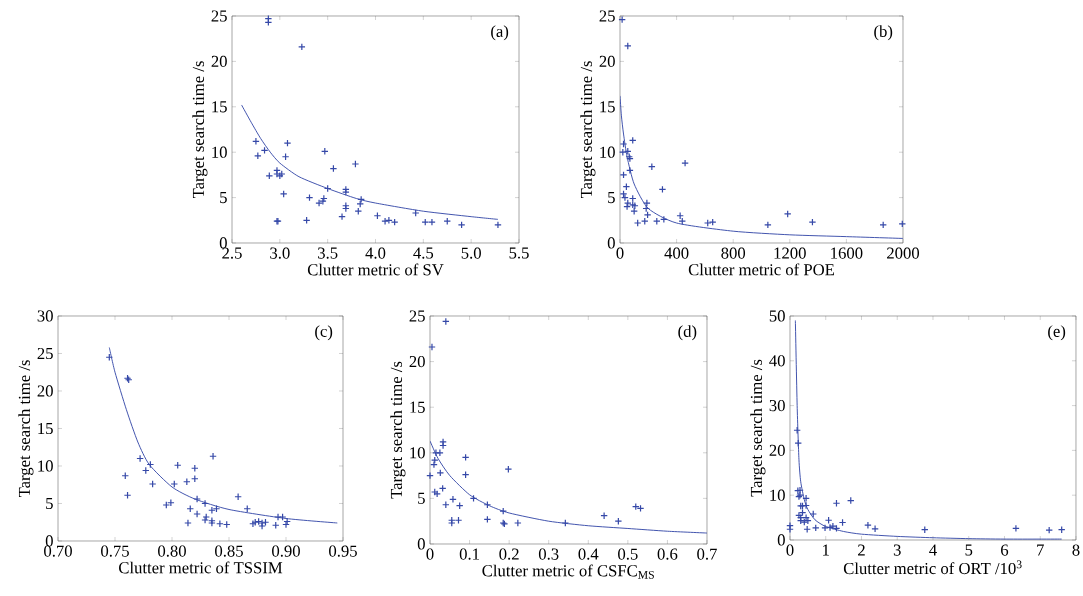 The width and height of the screenshot is (1083, 596). What do you see at coordinates (232, 253) in the screenshot?
I see `x-tick-label: 2.5` at bounding box center [232, 253].